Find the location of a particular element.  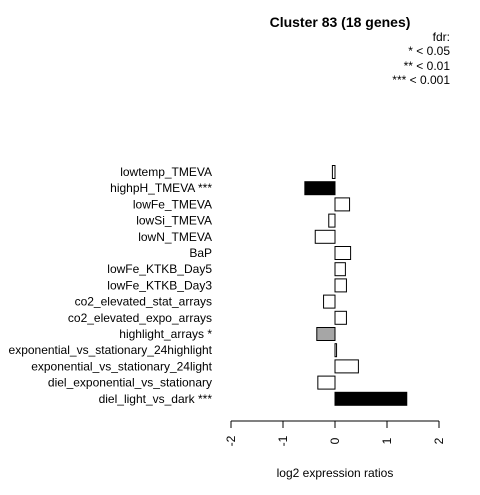

category-label: highlight_arrays * is located at coordinates (165, 334).